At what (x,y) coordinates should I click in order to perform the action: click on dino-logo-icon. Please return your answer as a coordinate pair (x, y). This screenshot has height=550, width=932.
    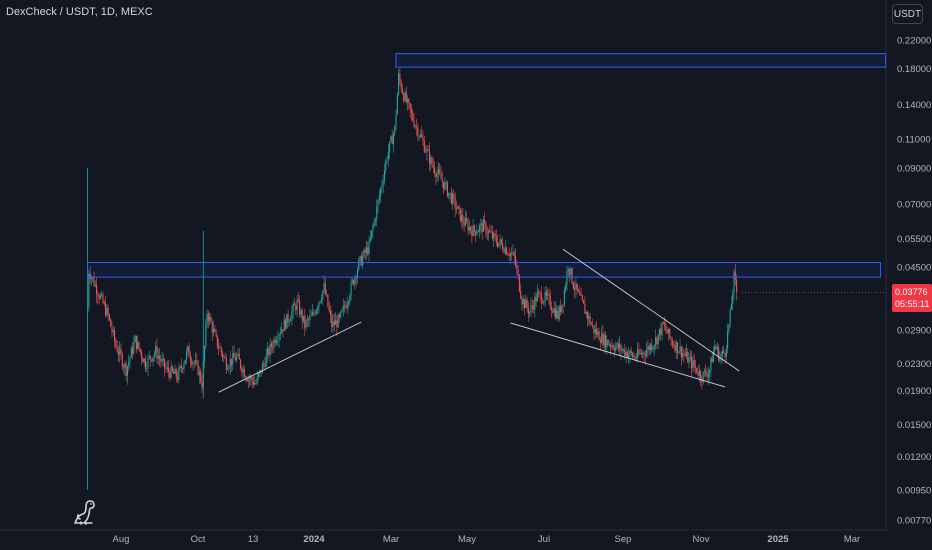
    Looking at the image, I should click on (85, 512).